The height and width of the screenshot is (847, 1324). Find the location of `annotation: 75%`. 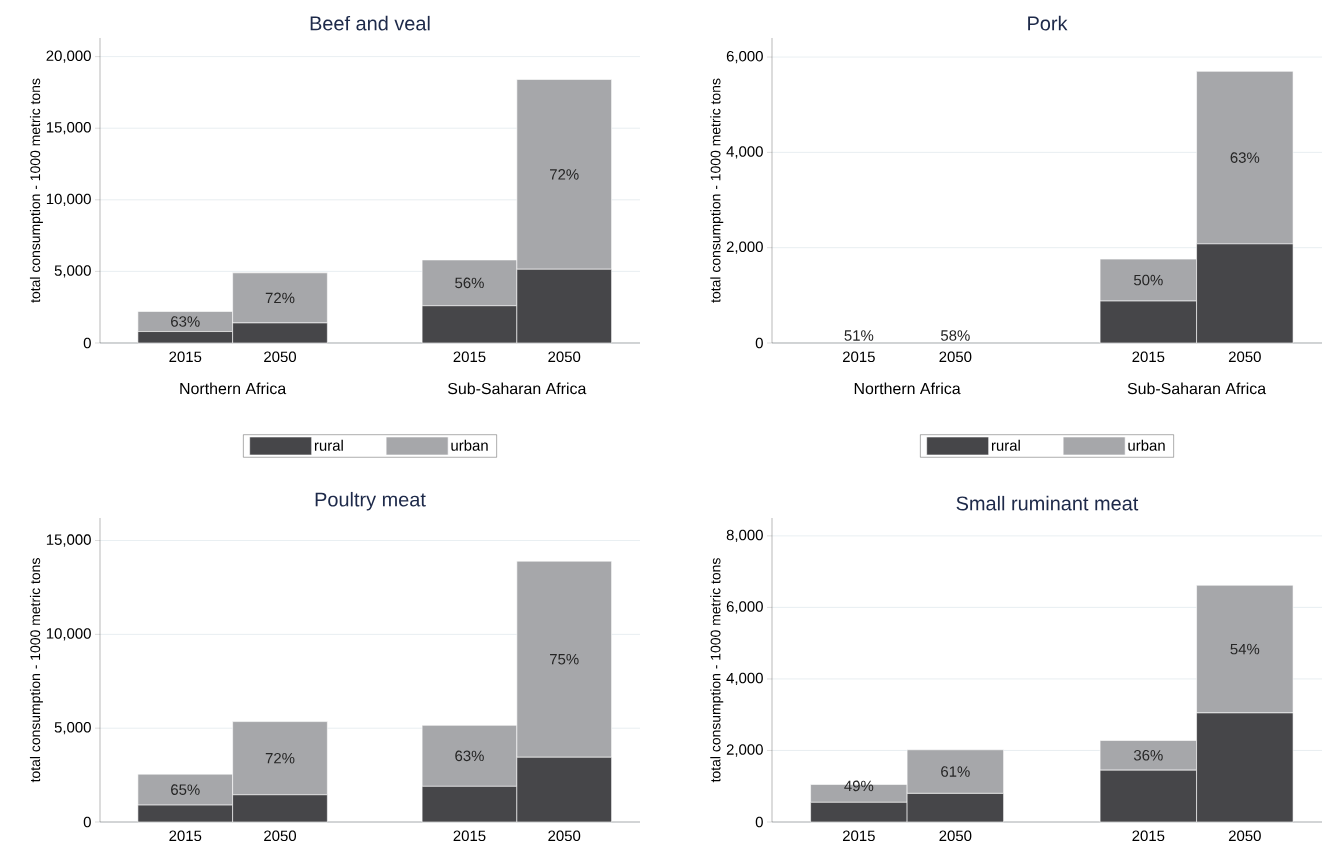

annotation: 75% is located at coordinates (564, 659).